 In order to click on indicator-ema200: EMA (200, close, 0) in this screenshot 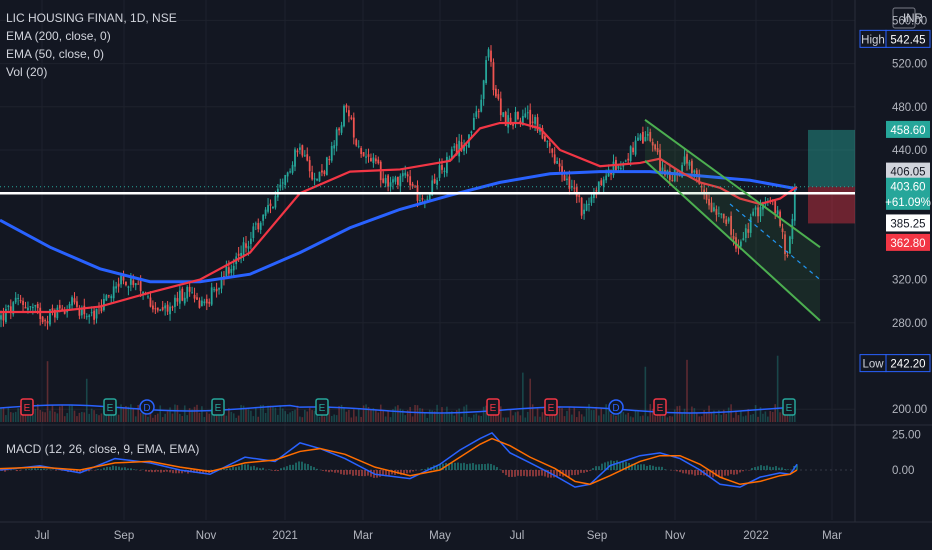, I will do `click(58, 36)`.